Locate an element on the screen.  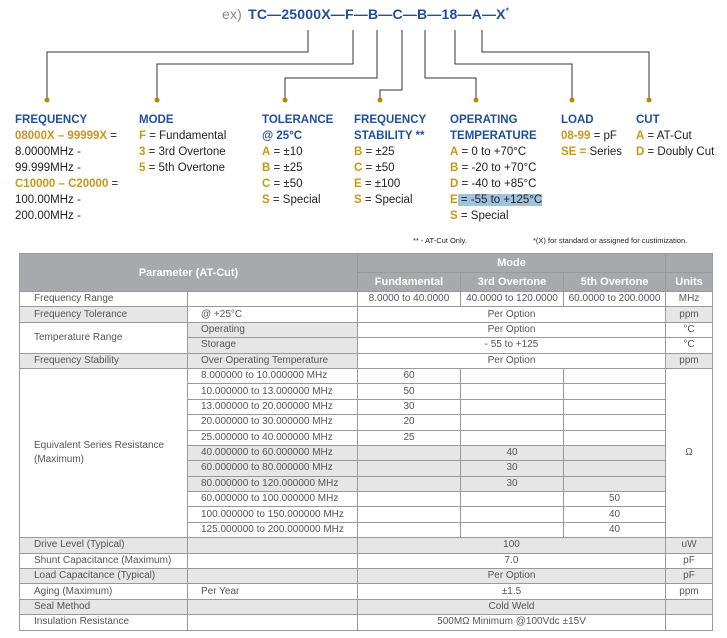
option-value: = ±10 is located at coordinates (286, 152).